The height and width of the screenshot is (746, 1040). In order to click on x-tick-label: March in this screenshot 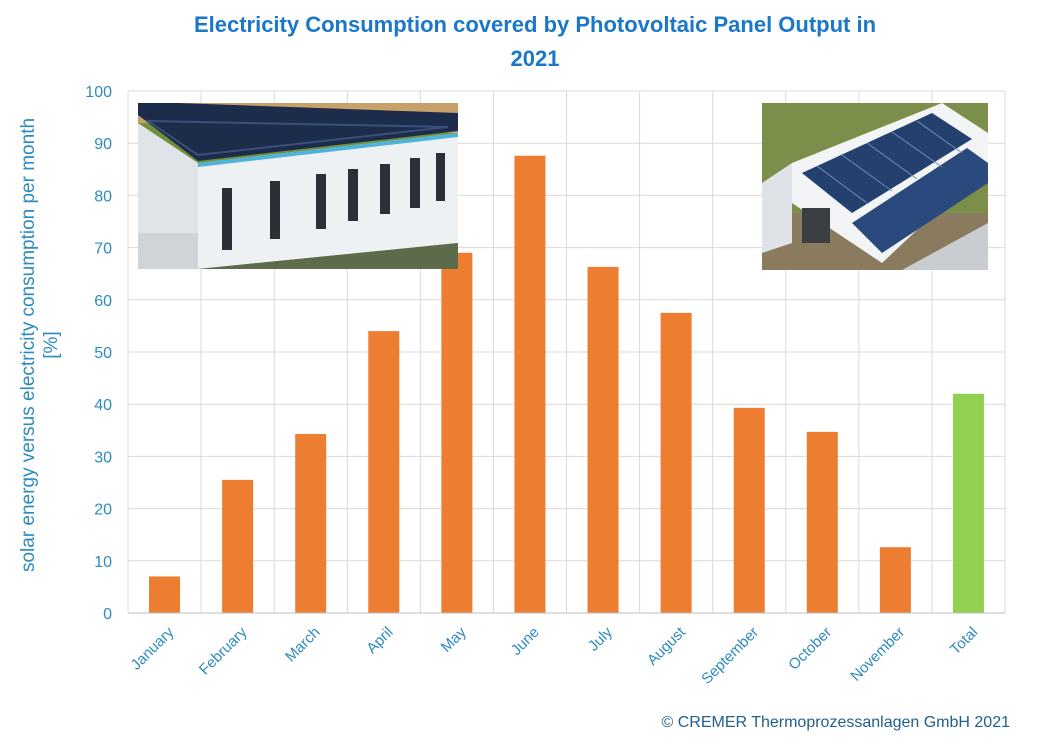, I will do `click(302, 644)`.